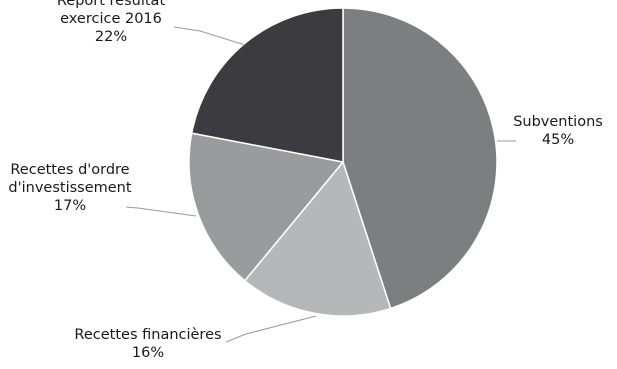  I want to click on slice-percent: 22%, so click(111, 37).